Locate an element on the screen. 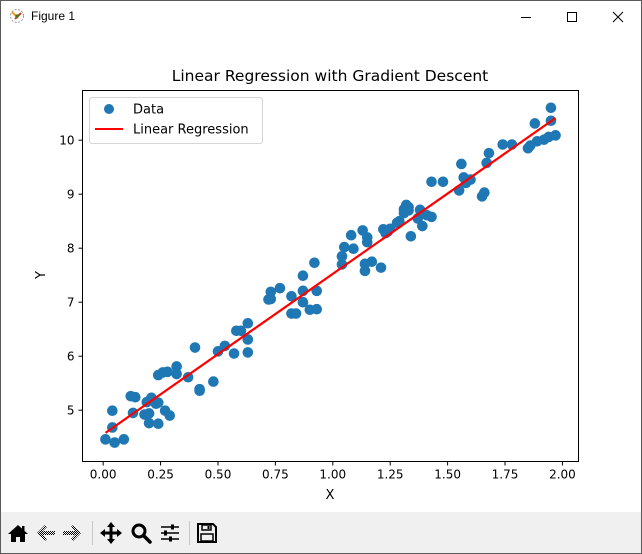 The image size is (642, 554). x-tick-label: 2.00 is located at coordinates (562, 475).